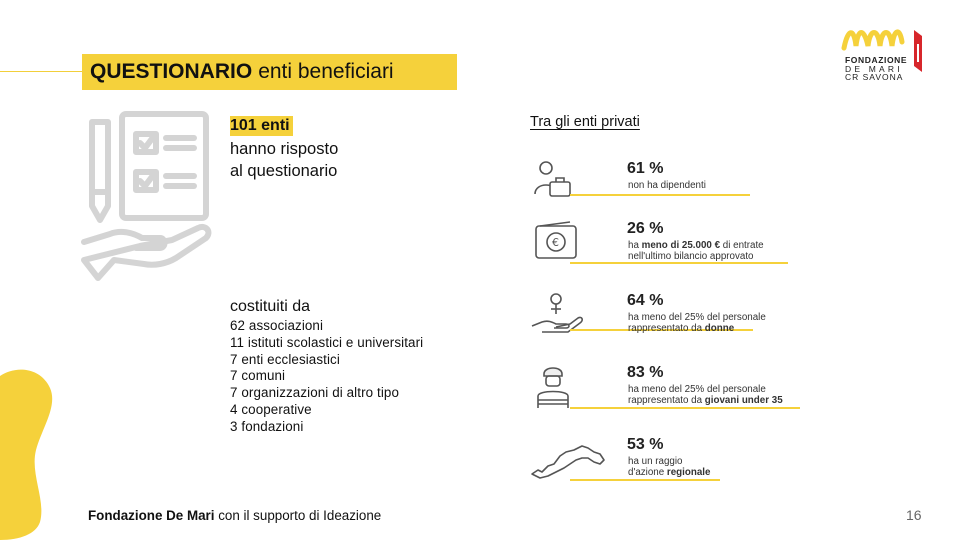 The height and width of the screenshot is (540, 960). What do you see at coordinates (270, 306) in the screenshot?
I see `composition-heading: costituiti da` at bounding box center [270, 306].